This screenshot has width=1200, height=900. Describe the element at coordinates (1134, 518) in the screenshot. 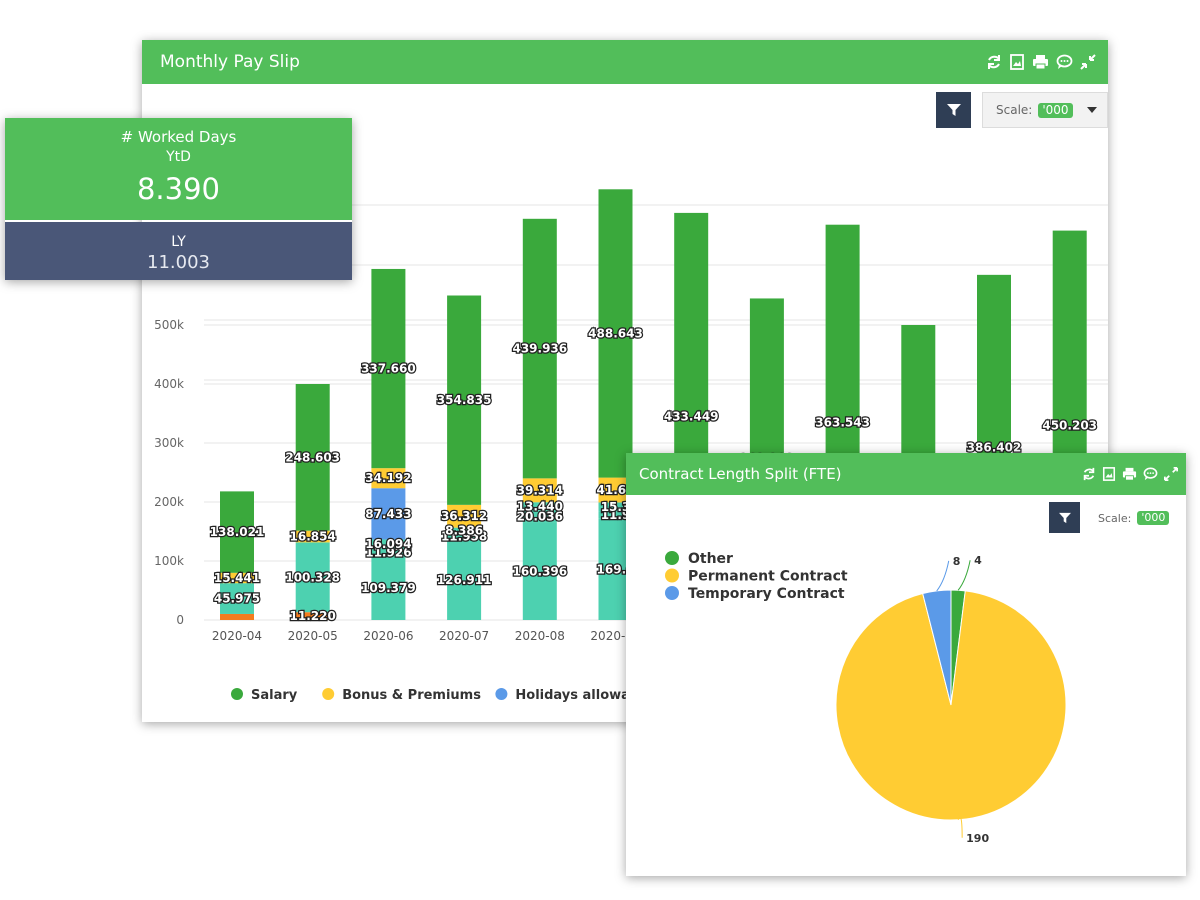

I see `contract-scale-control: Scale: '000` at that location.